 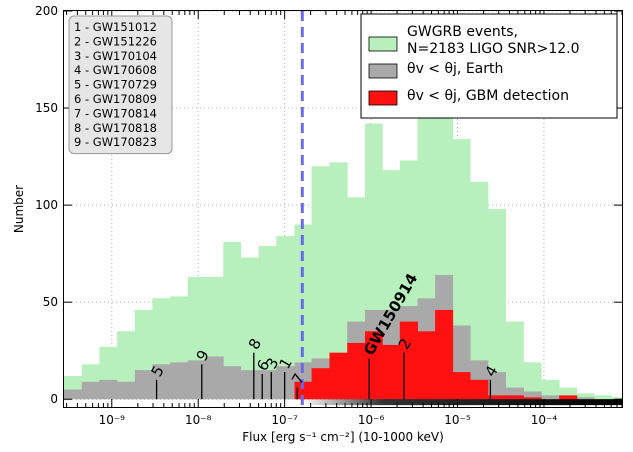 I want to click on detection-limit-bar, so click(x=462, y=402).